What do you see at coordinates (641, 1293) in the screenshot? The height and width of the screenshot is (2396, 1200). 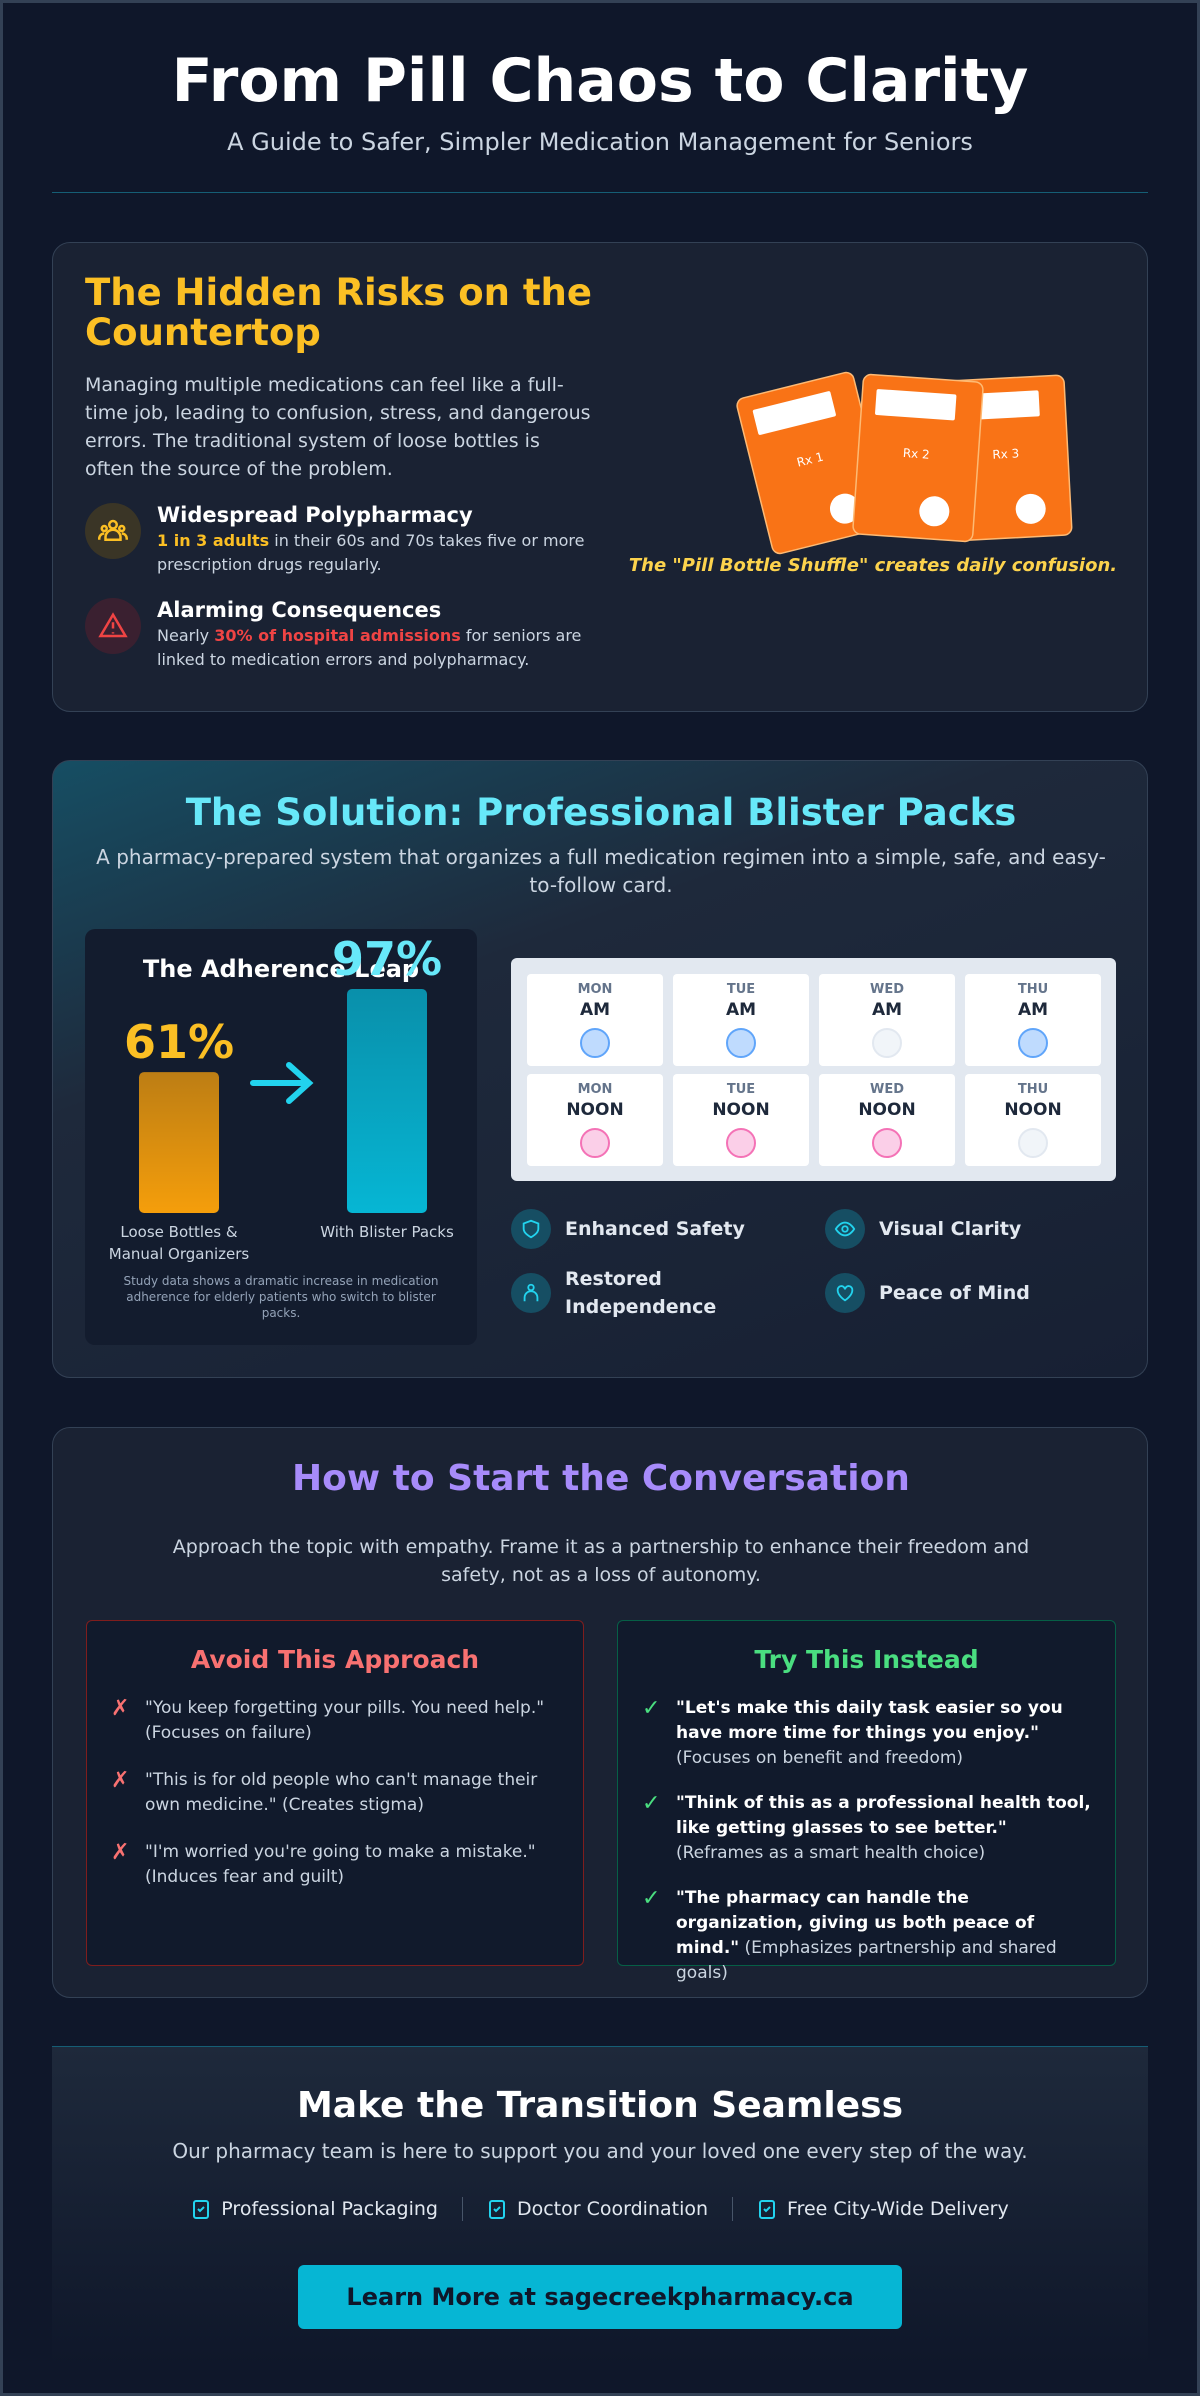 I see `feature-label: Restored Independence` at bounding box center [641, 1293].